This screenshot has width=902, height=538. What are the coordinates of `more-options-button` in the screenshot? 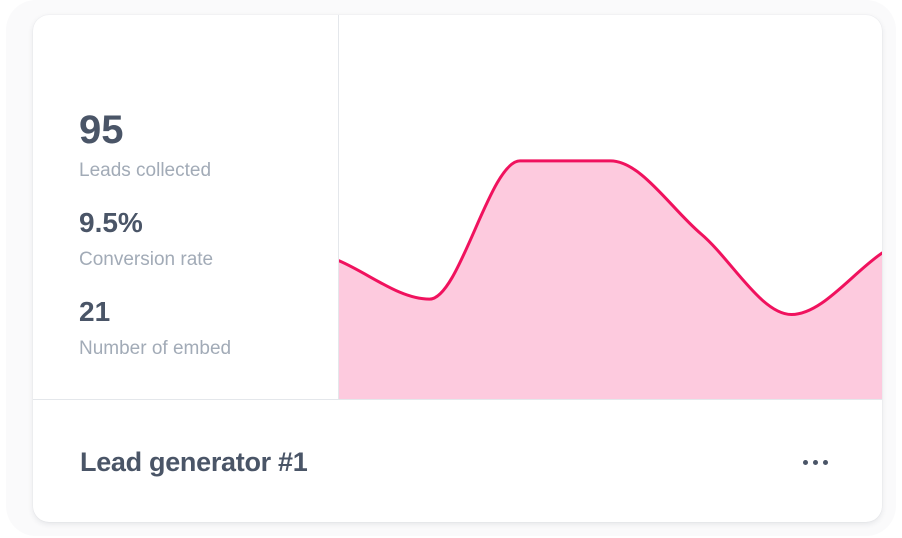 It's located at (815, 462).